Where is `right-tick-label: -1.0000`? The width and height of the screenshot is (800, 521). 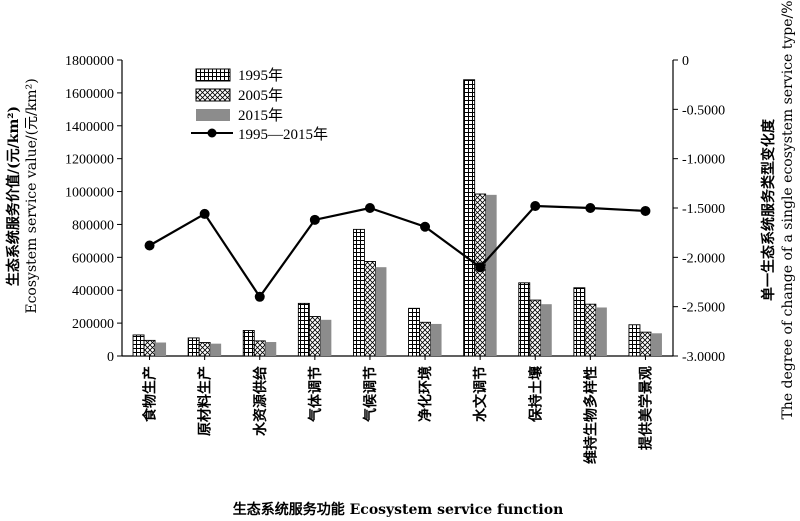 right-tick-label: -1.0000 is located at coordinates (703, 160).